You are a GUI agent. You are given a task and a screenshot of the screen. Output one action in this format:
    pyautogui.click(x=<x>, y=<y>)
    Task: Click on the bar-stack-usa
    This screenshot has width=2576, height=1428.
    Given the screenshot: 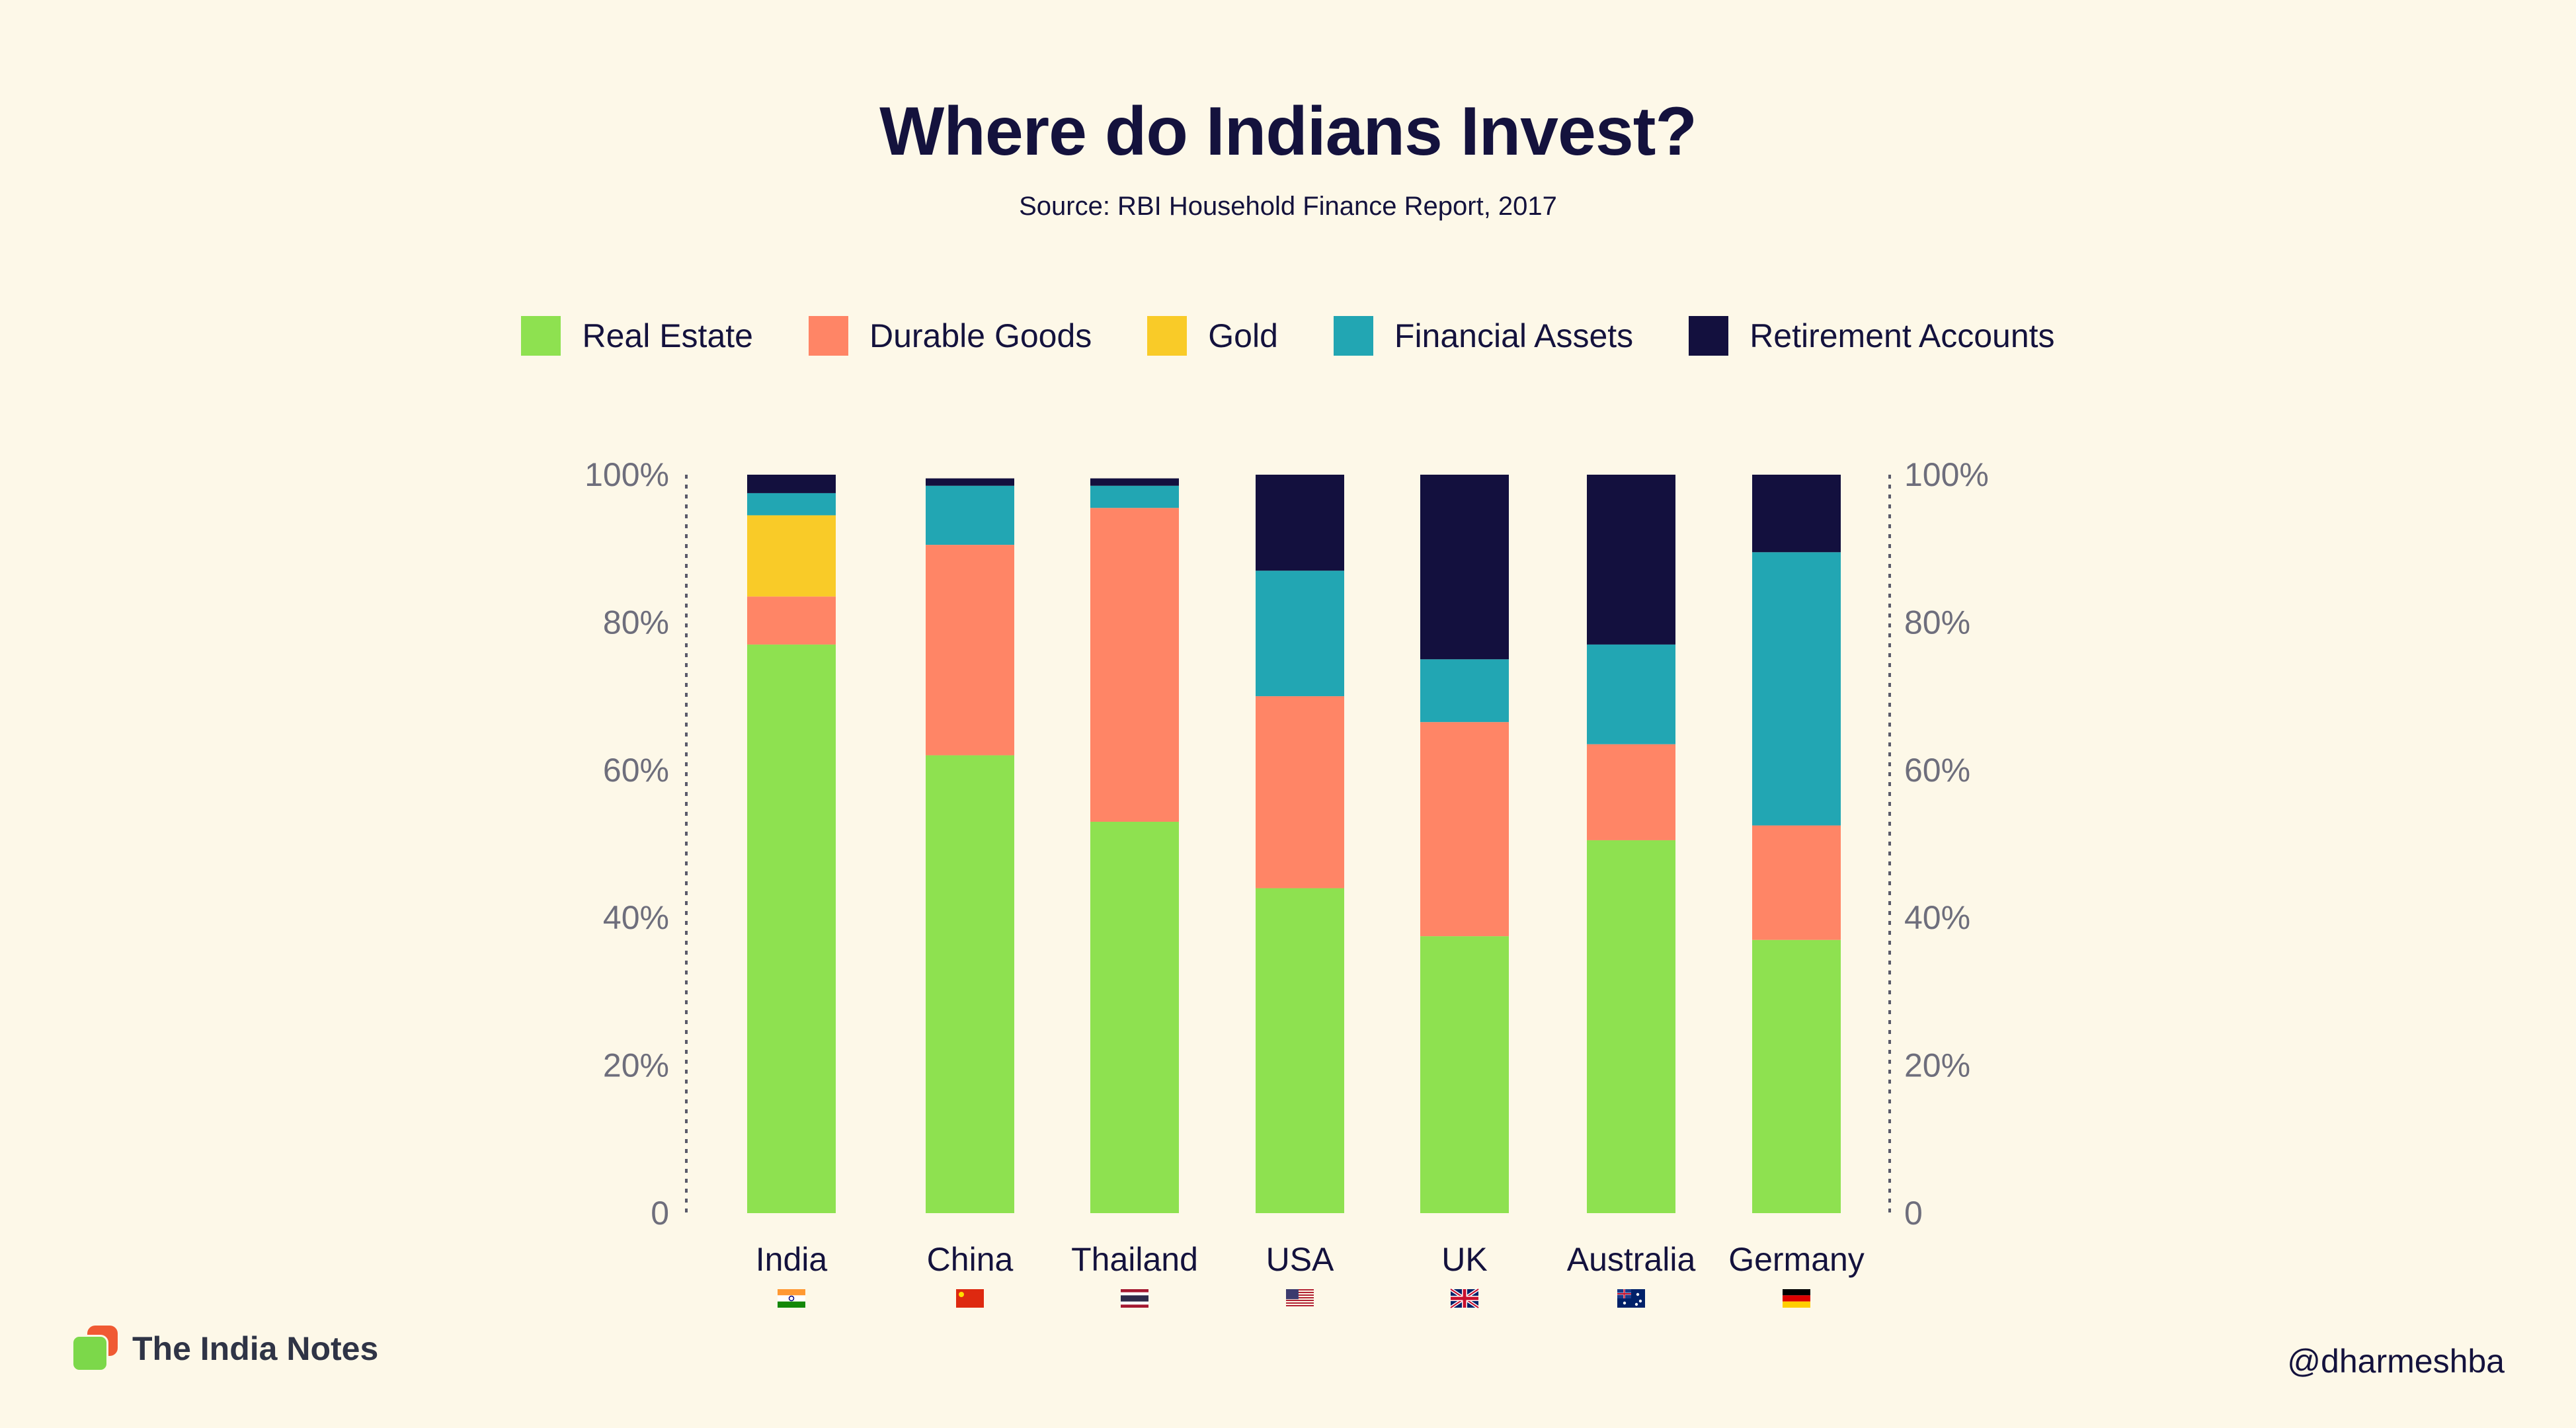 What is the action you would take?
    pyautogui.click(x=1300, y=844)
    